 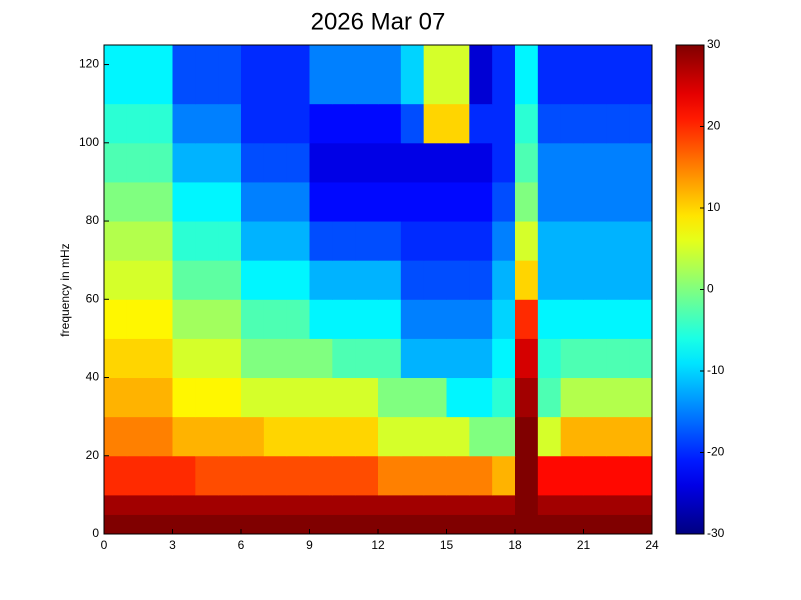 I want to click on x-tick-label: 3, so click(x=172, y=545).